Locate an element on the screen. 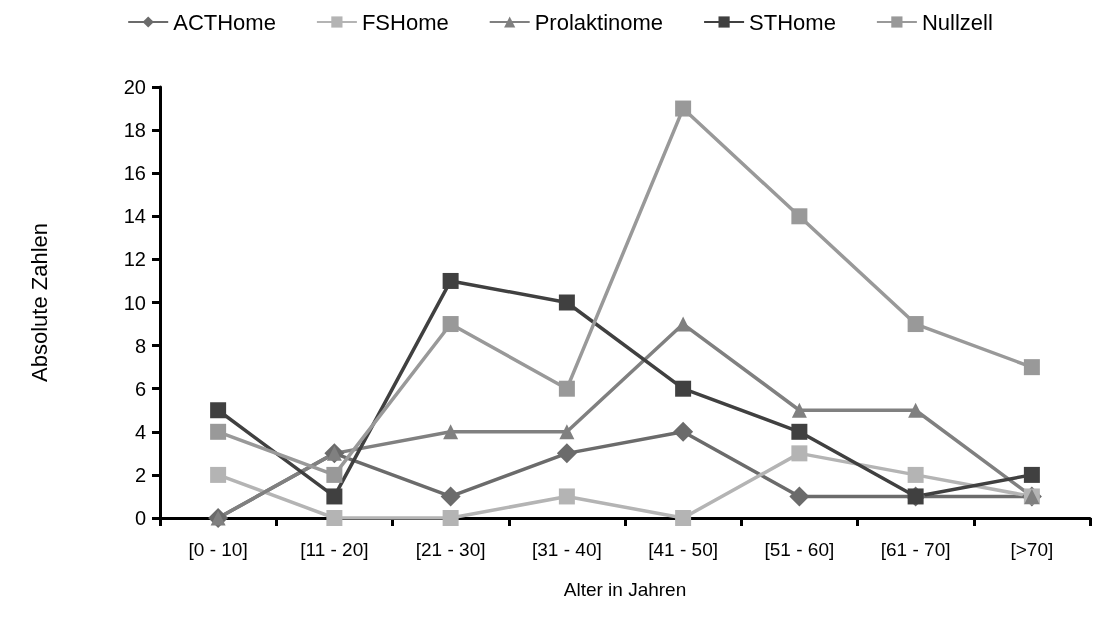  x-tick-label: [41 - 50] is located at coordinates (683, 549).